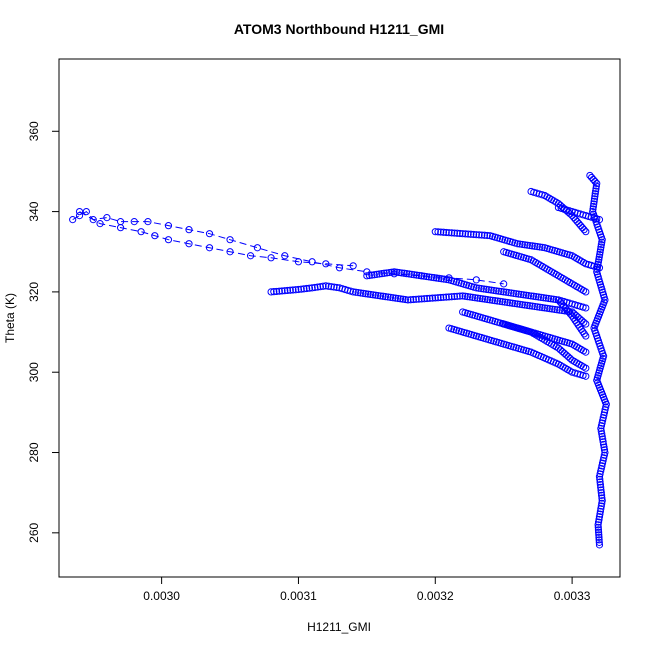  I want to click on y-tick-label: 300, so click(34, 372).